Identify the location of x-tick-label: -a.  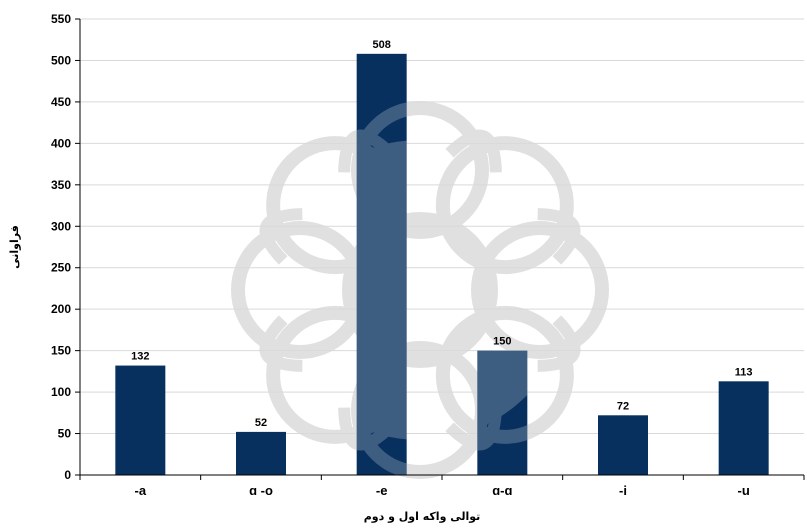
(141, 490).